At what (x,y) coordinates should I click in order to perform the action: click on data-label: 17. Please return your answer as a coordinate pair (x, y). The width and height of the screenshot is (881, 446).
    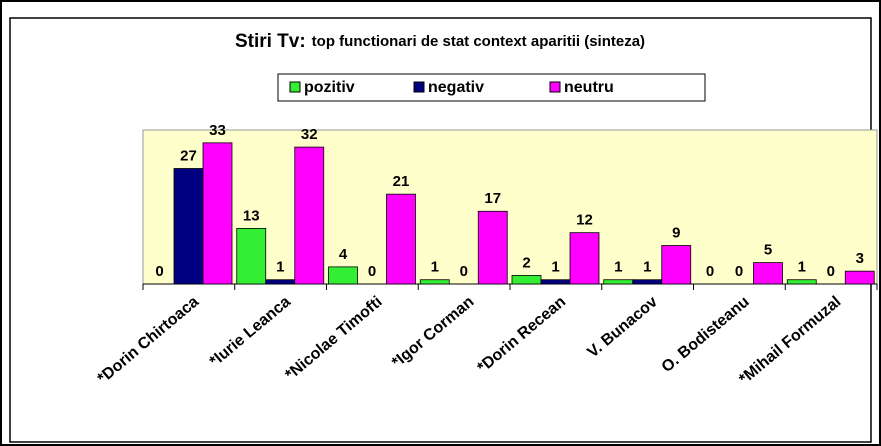
    Looking at the image, I should click on (492, 198).